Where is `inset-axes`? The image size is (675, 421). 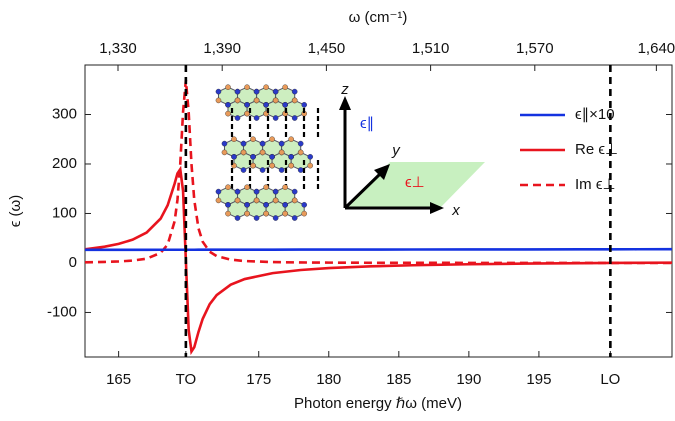 inset-axes is located at coordinates (412, 155).